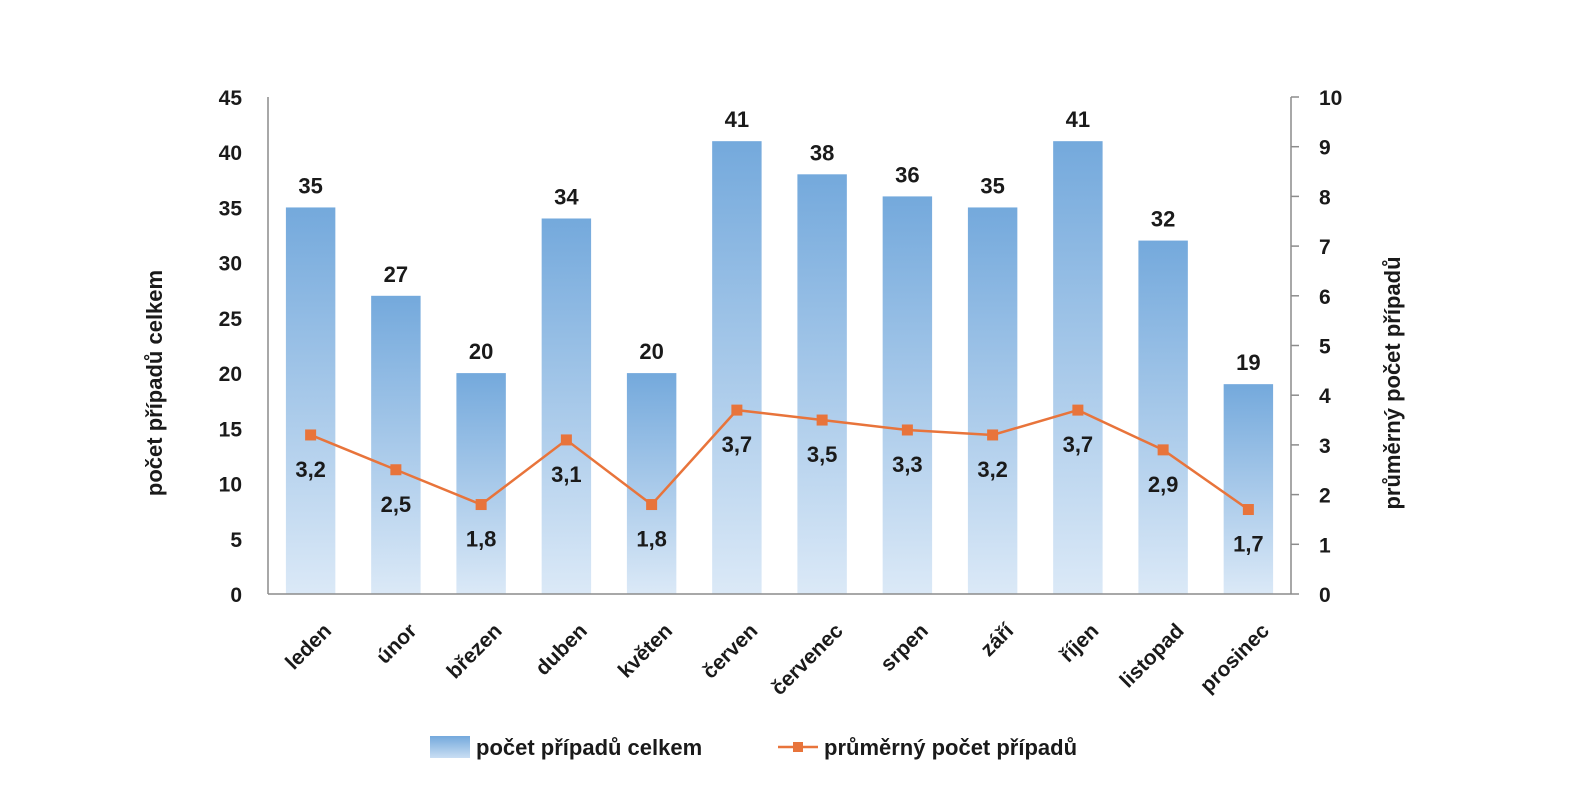 The width and height of the screenshot is (1573, 800). I want to click on left-tick-label: 40, so click(230, 153).